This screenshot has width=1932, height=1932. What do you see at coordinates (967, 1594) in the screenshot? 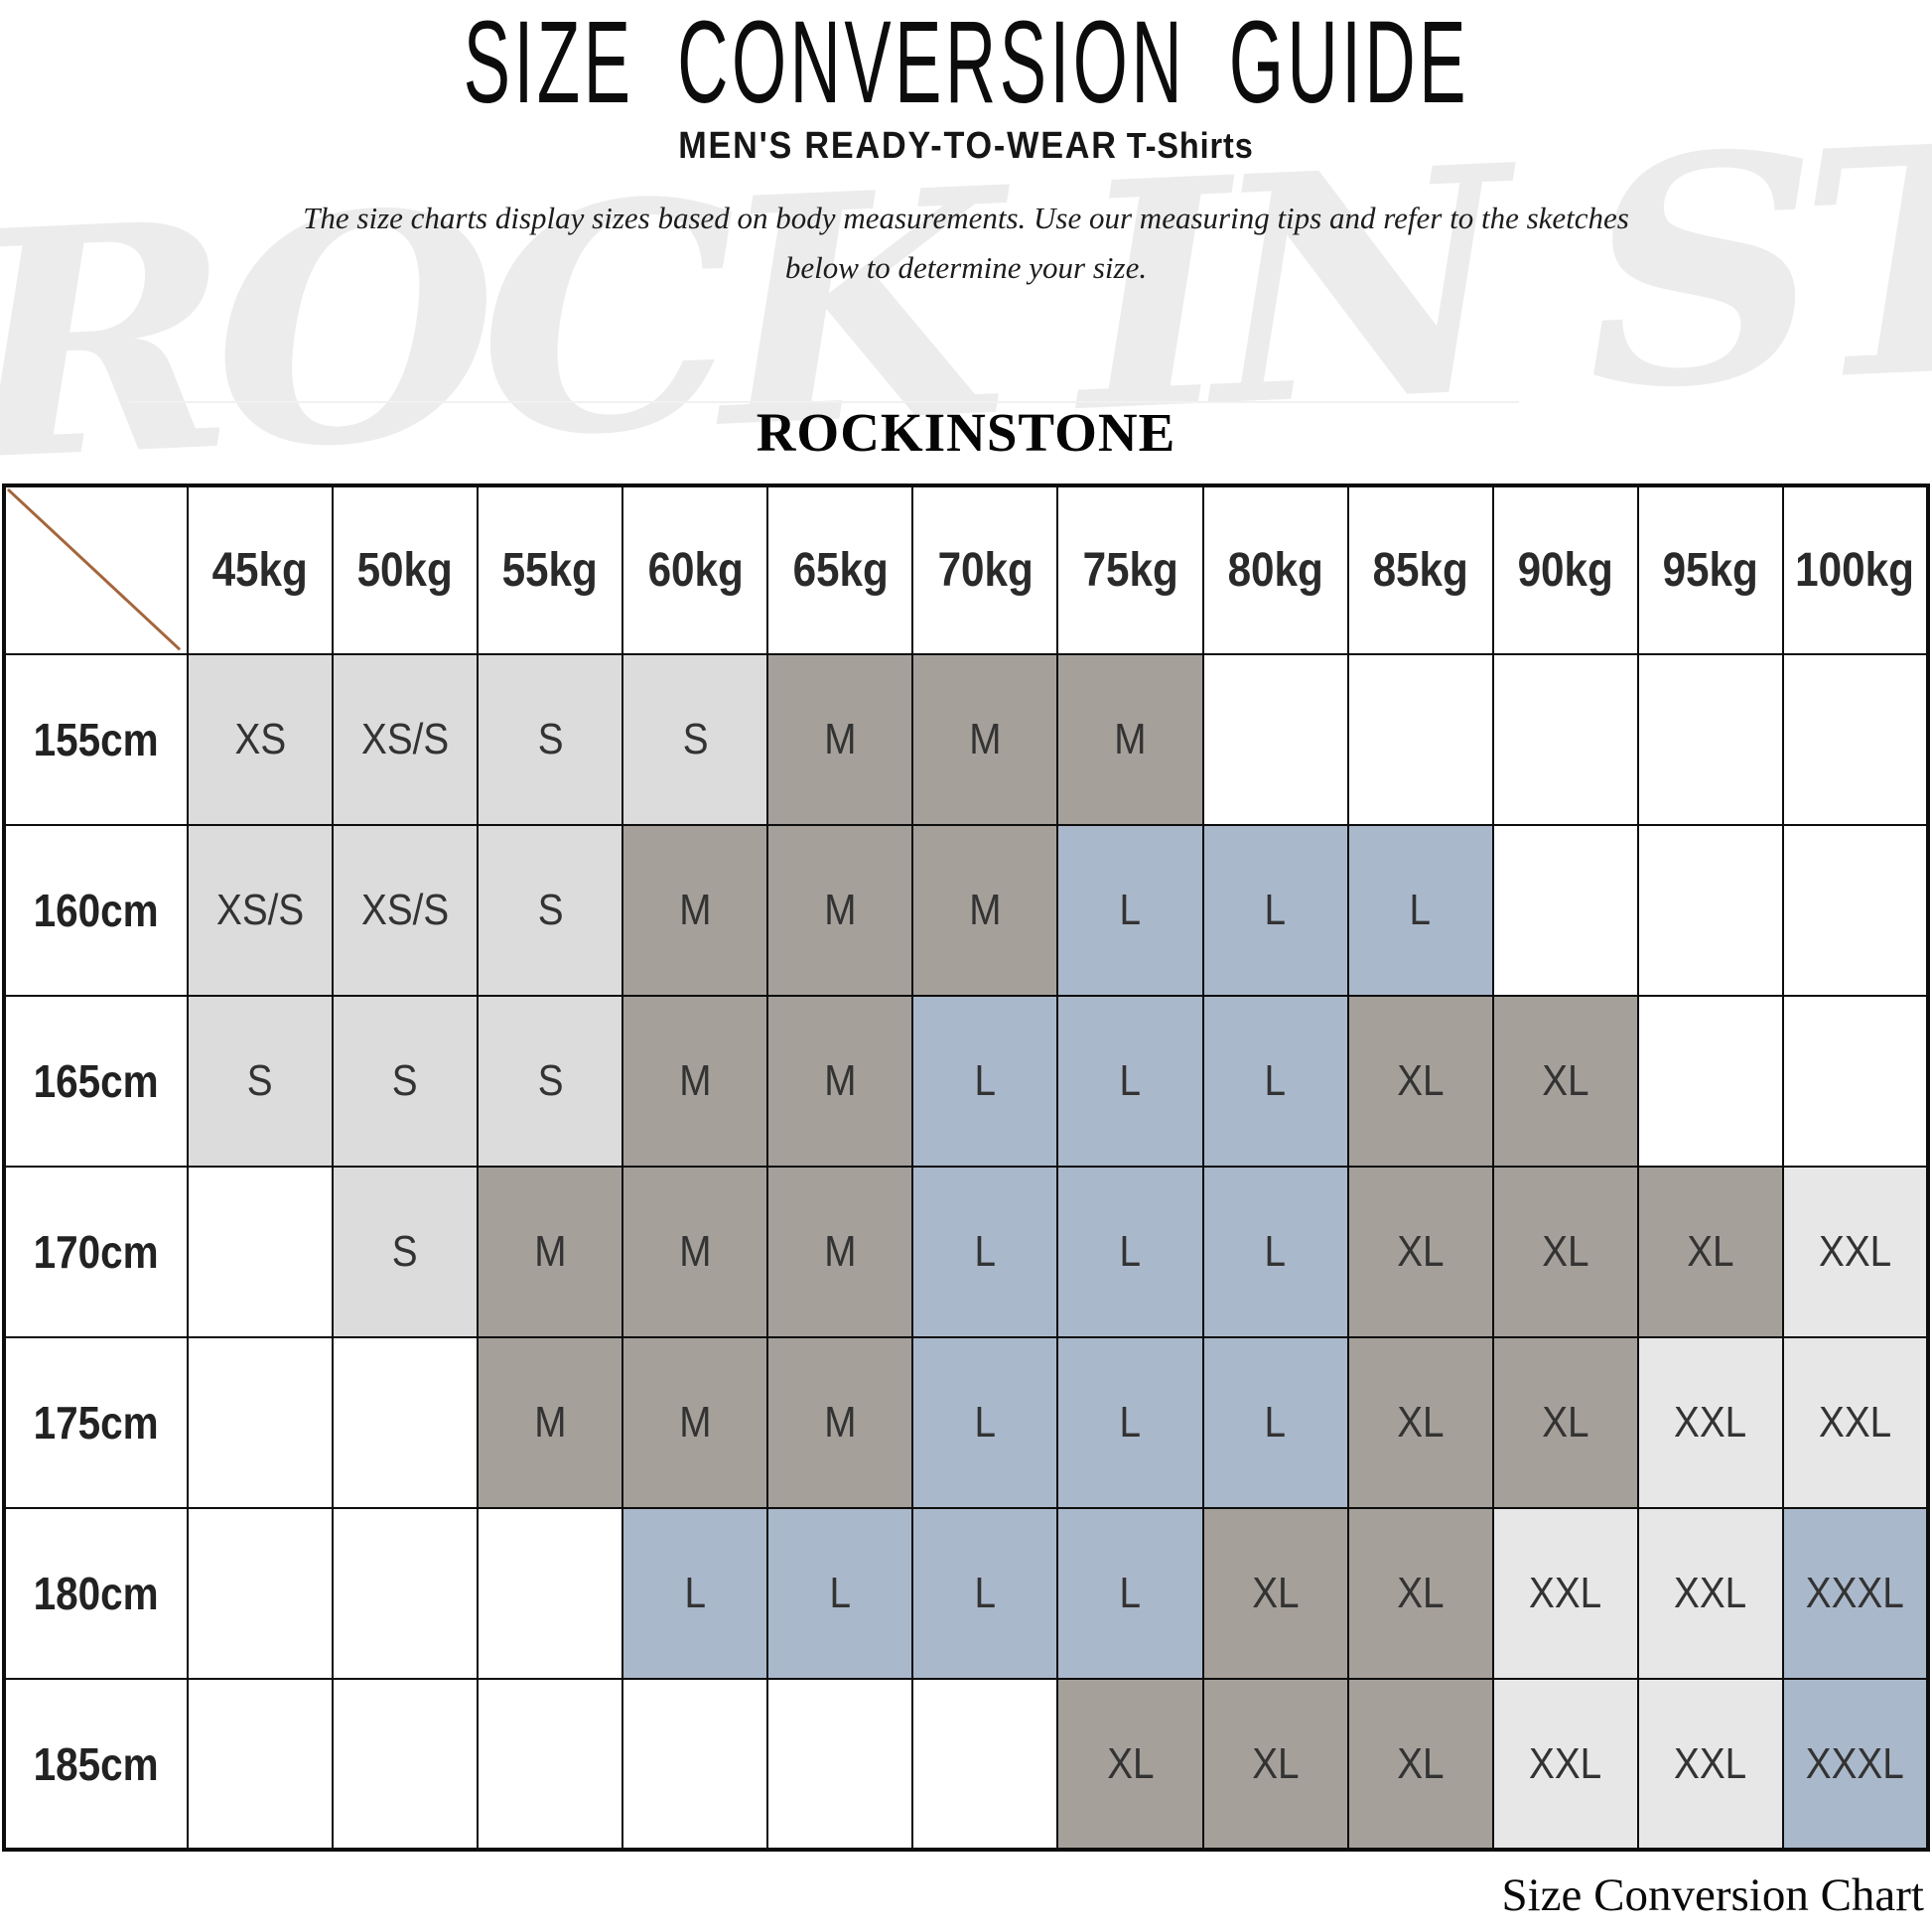
I see `height-row: 180cm L L L L XL XL XXL XXL XXXL` at bounding box center [967, 1594].